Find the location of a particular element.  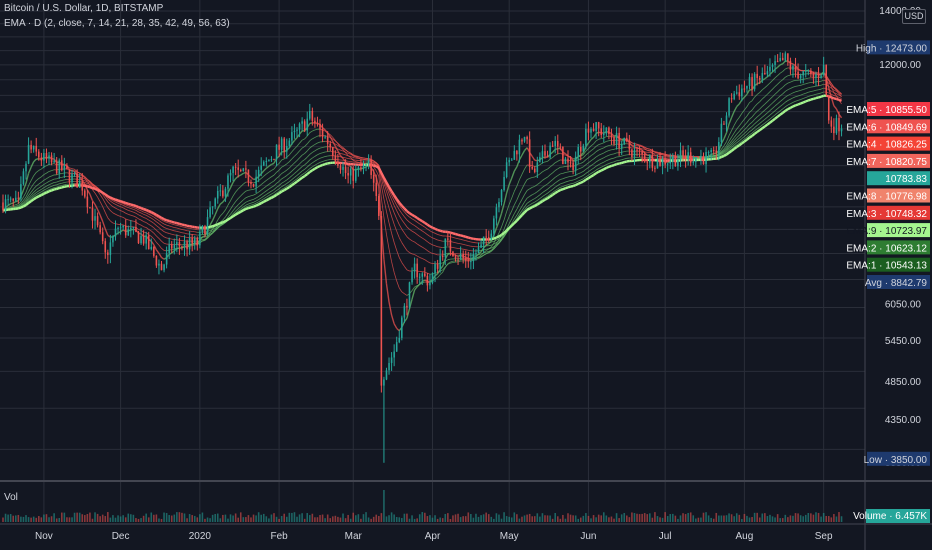

ema-axis-label-EMA-5-text: EMA:5 · 10855.50 is located at coordinates (886, 110).